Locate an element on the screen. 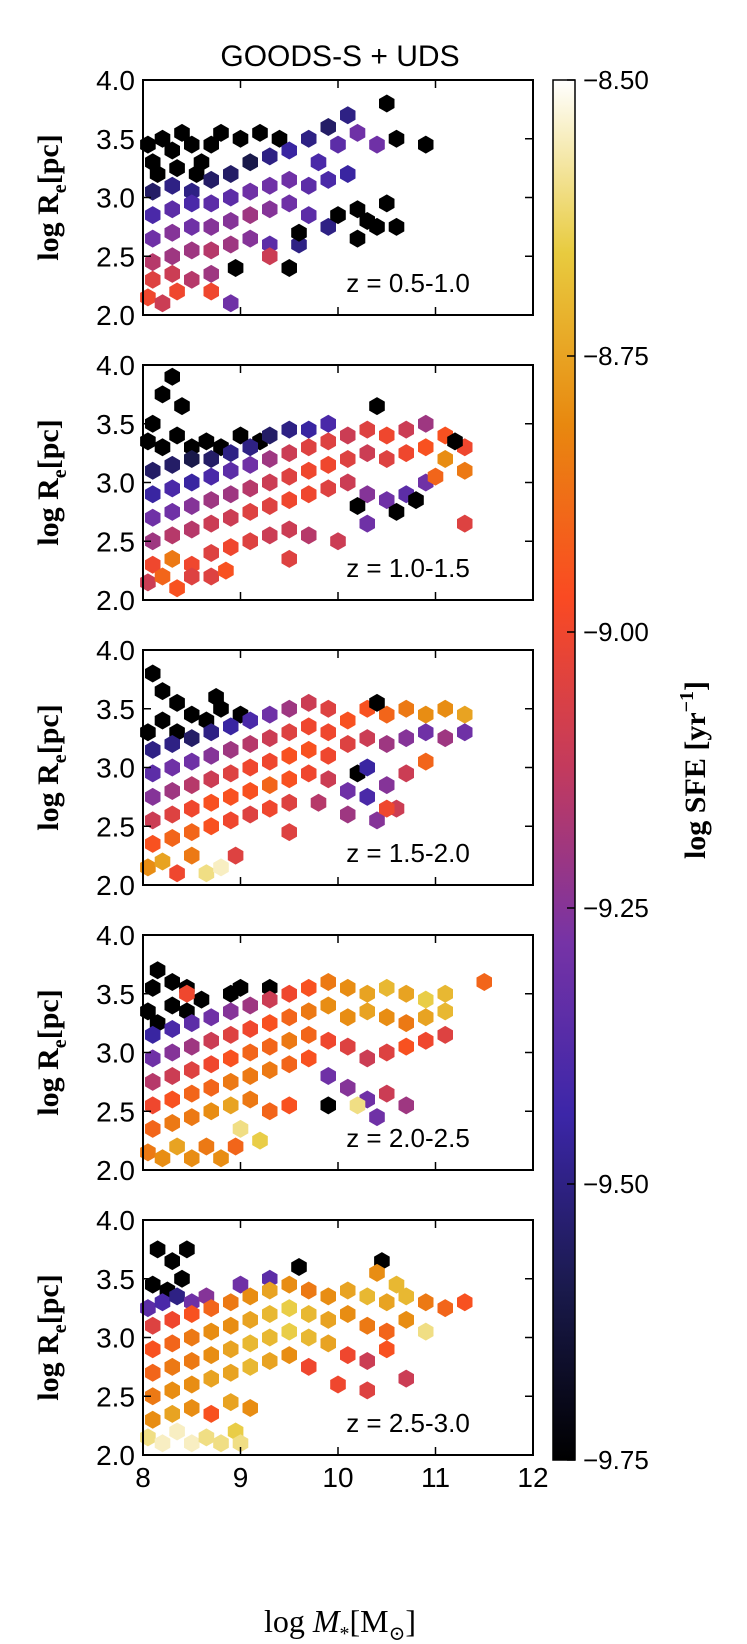 This screenshot has width=747, height=1644. y-axis-label: log Re[pc] is located at coordinates (51, 482).